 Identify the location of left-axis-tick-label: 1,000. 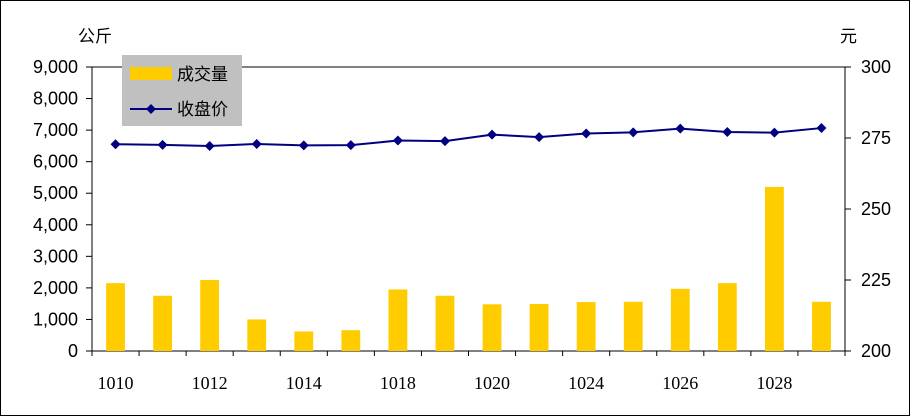
(55, 319).